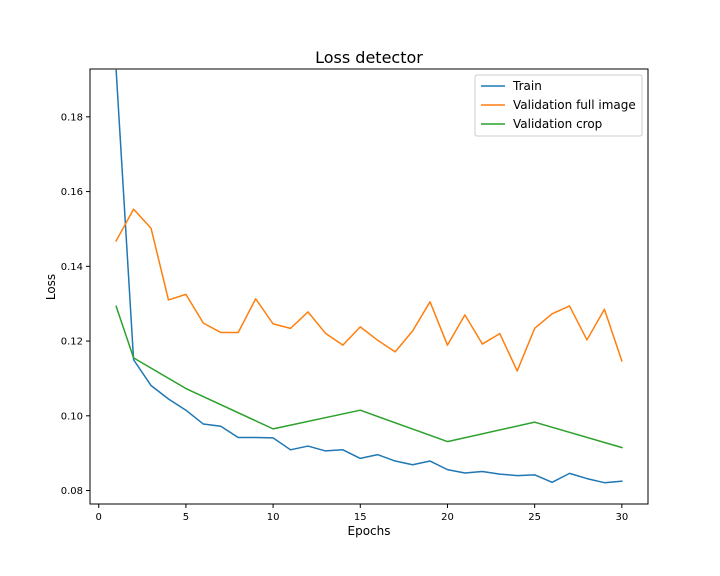  What do you see at coordinates (186, 517) in the screenshot?
I see `x-tick-label: 5` at bounding box center [186, 517].